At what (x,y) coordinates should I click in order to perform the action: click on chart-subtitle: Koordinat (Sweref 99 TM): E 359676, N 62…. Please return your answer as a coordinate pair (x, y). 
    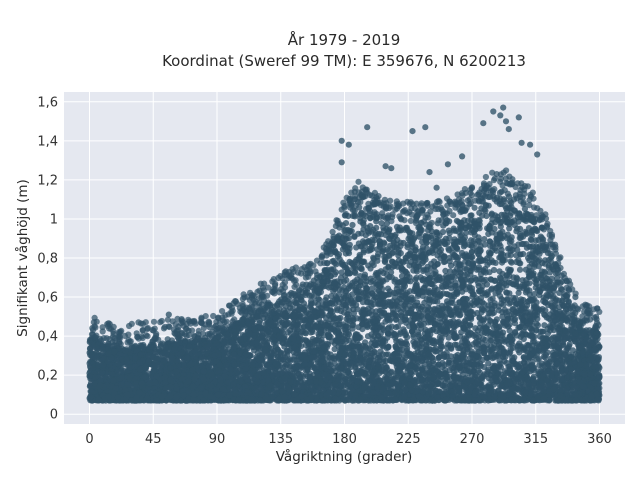
    Looking at the image, I should click on (344, 61).